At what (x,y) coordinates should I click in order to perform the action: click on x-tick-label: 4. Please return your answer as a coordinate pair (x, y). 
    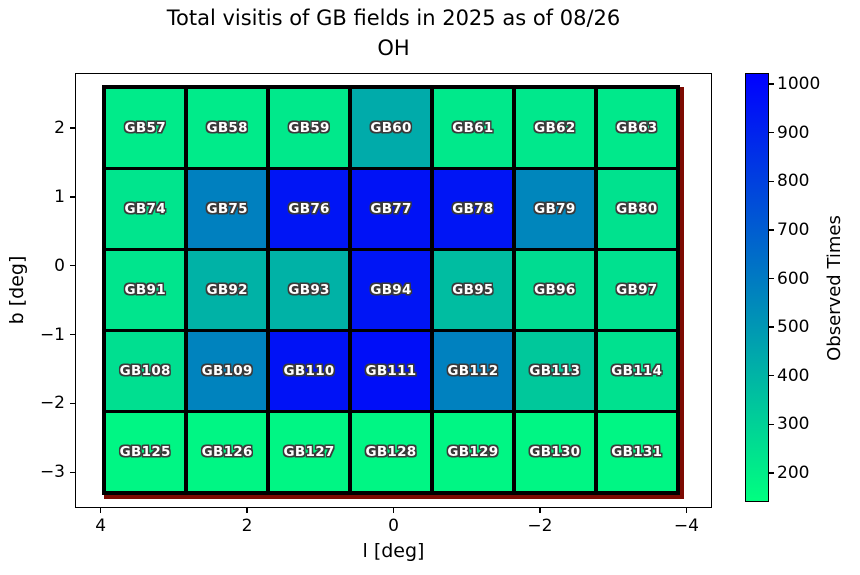
    Looking at the image, I should click on (101, 526).